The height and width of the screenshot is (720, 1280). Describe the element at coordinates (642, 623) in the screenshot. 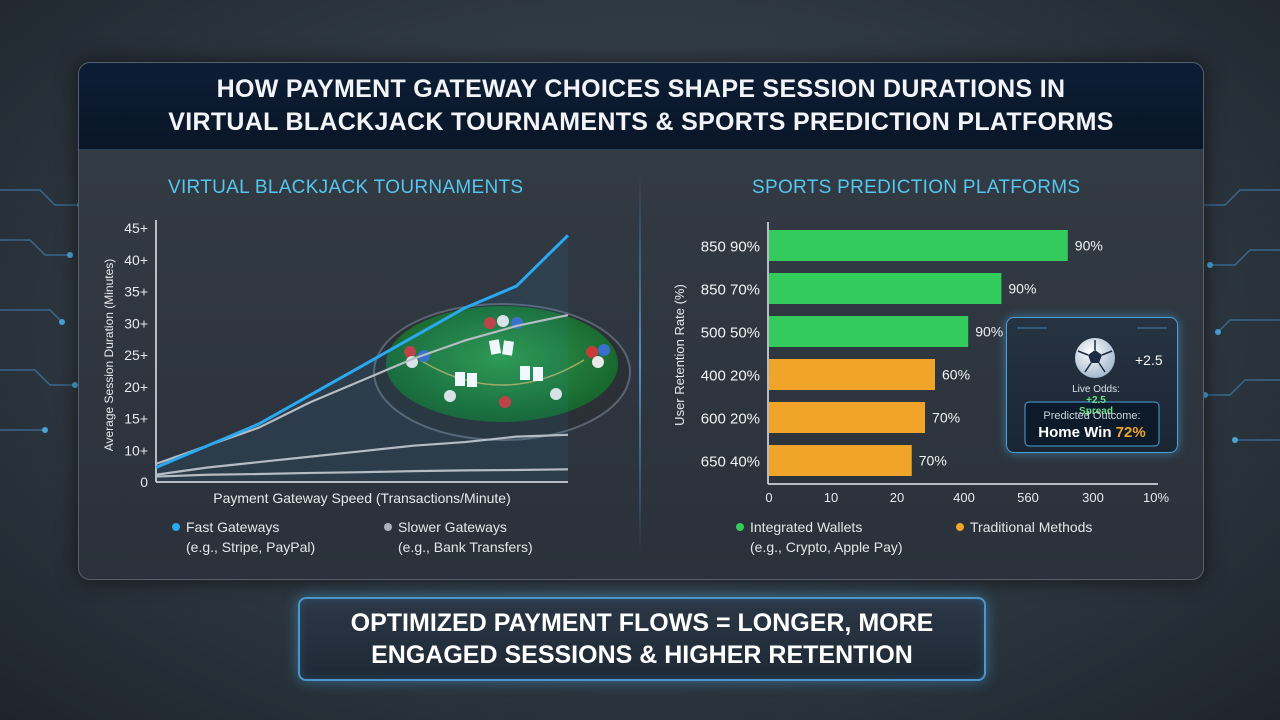

I see `banner-line-1: OPTIMIZED PAYMENT FLOWS = LONGER, MORE` at that location.